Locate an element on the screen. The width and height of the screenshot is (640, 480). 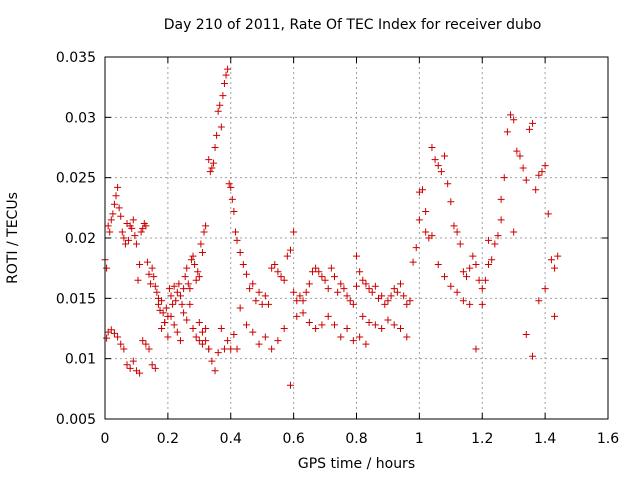
y-tick-label: 0.035 is located at coordinates (76, 58).